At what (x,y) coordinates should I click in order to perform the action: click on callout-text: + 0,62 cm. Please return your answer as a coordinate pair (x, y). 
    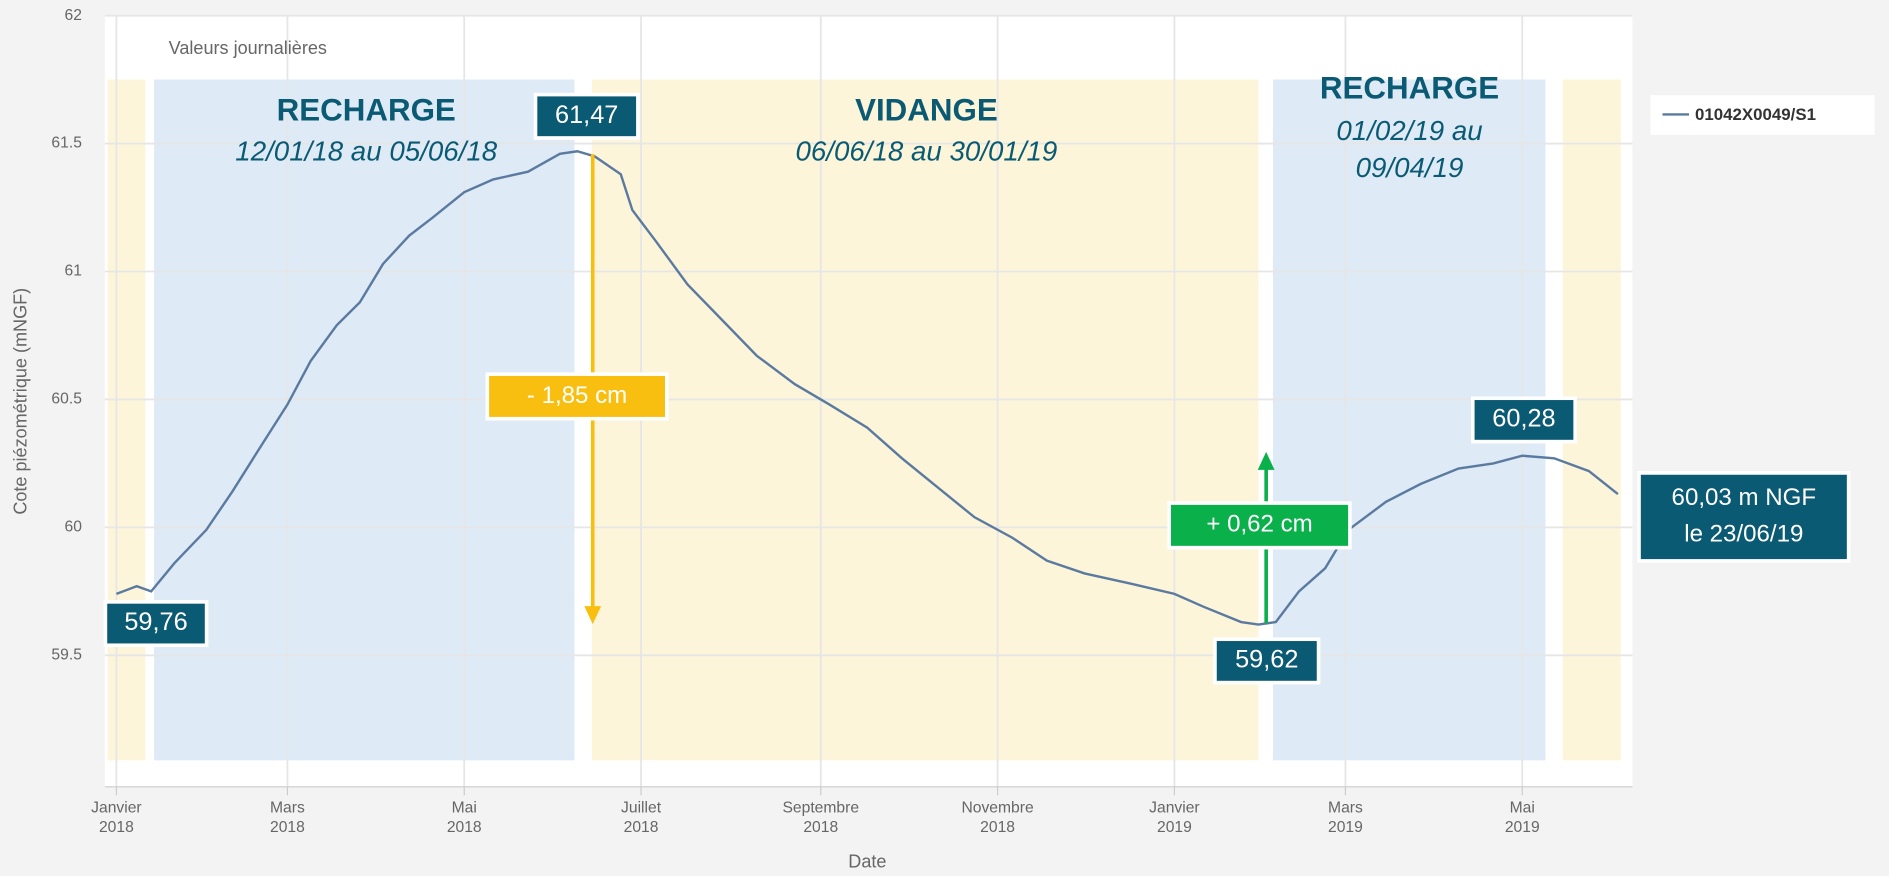
    Looking at the image, I should click on (1259, 524).